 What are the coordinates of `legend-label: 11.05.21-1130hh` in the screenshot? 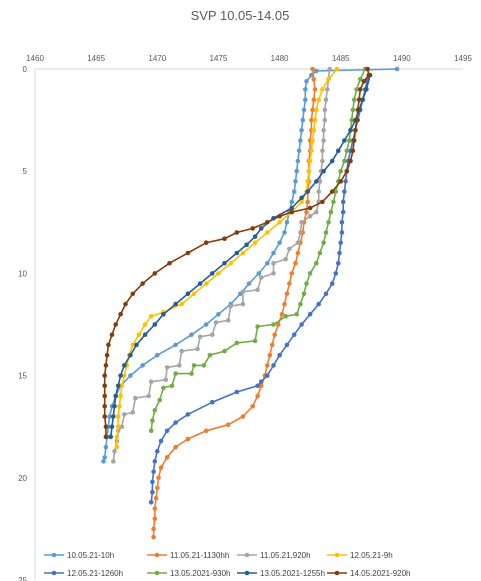 It's located at (199, 555).